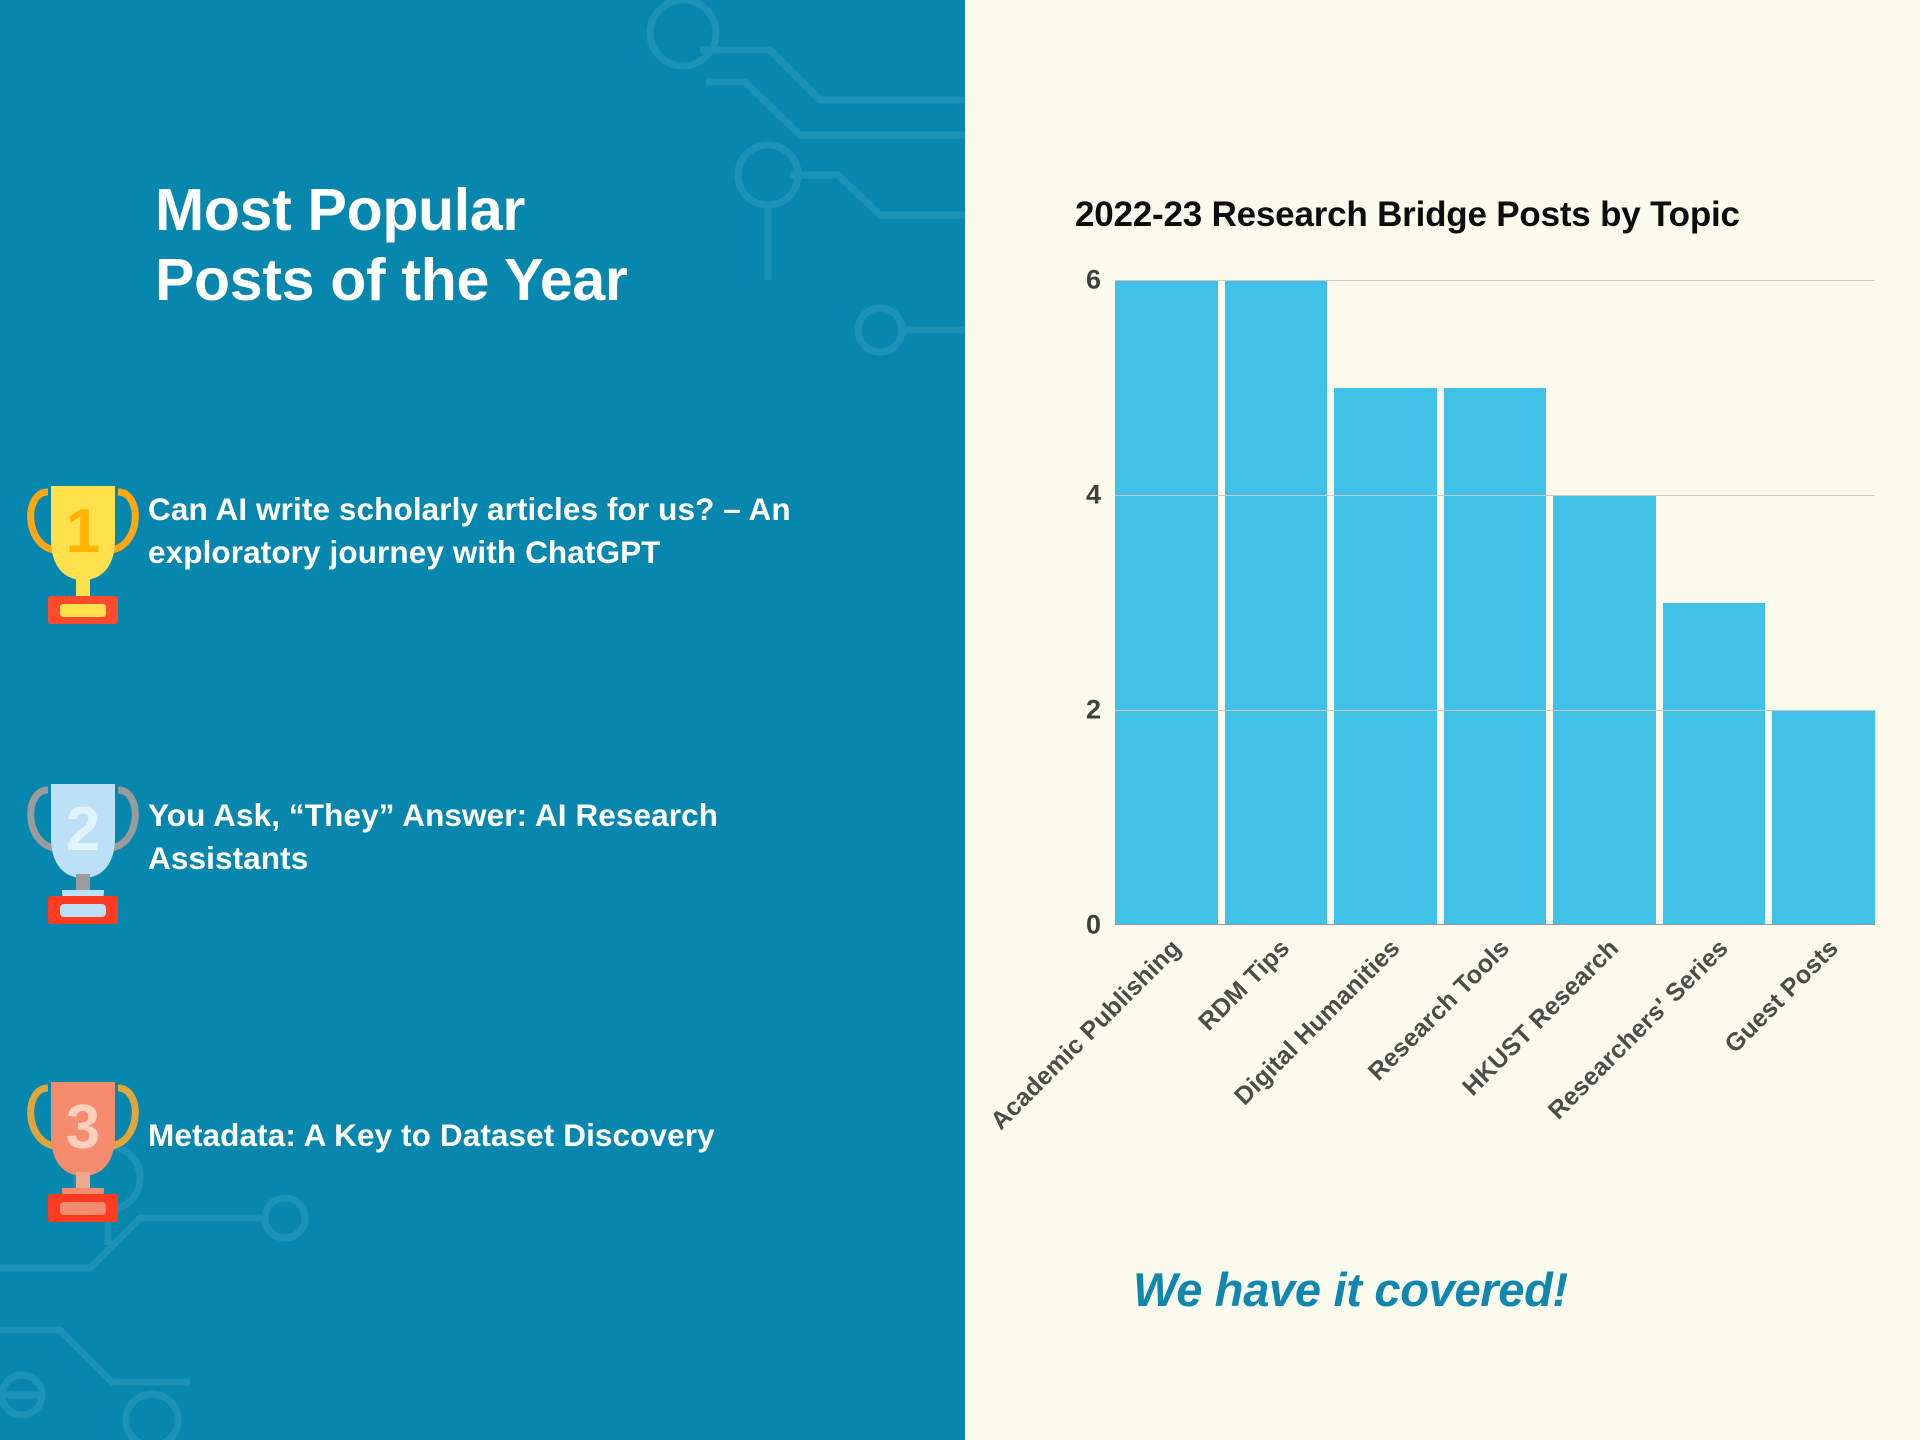  I want to click on x-axis-tick: Academic Publishing, so click(1101, 1043).